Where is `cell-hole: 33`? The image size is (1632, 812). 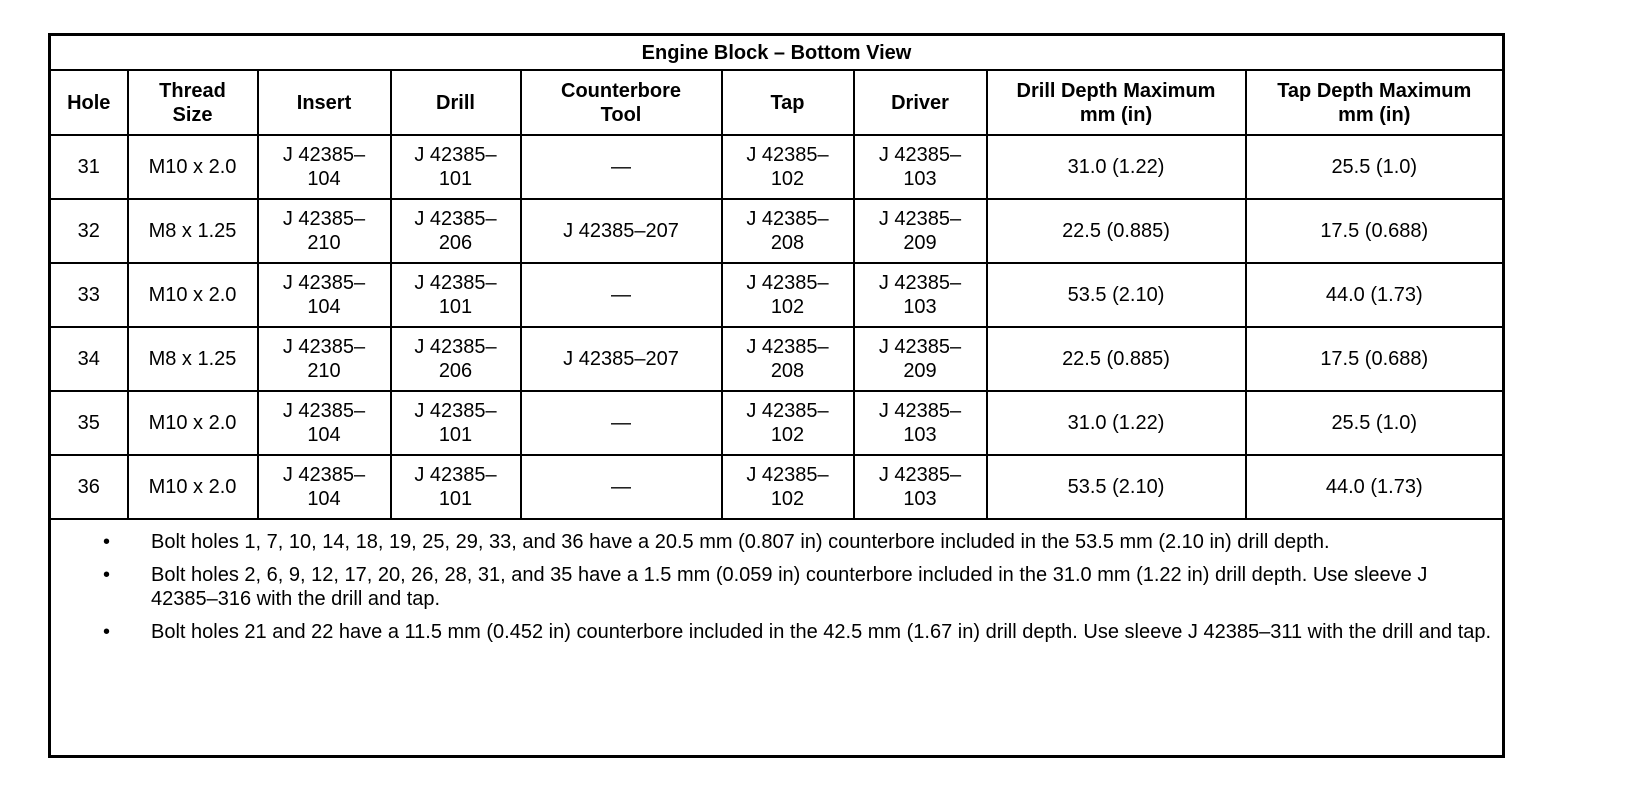
cell-hole: 33 is located at coordinates (88, 295).